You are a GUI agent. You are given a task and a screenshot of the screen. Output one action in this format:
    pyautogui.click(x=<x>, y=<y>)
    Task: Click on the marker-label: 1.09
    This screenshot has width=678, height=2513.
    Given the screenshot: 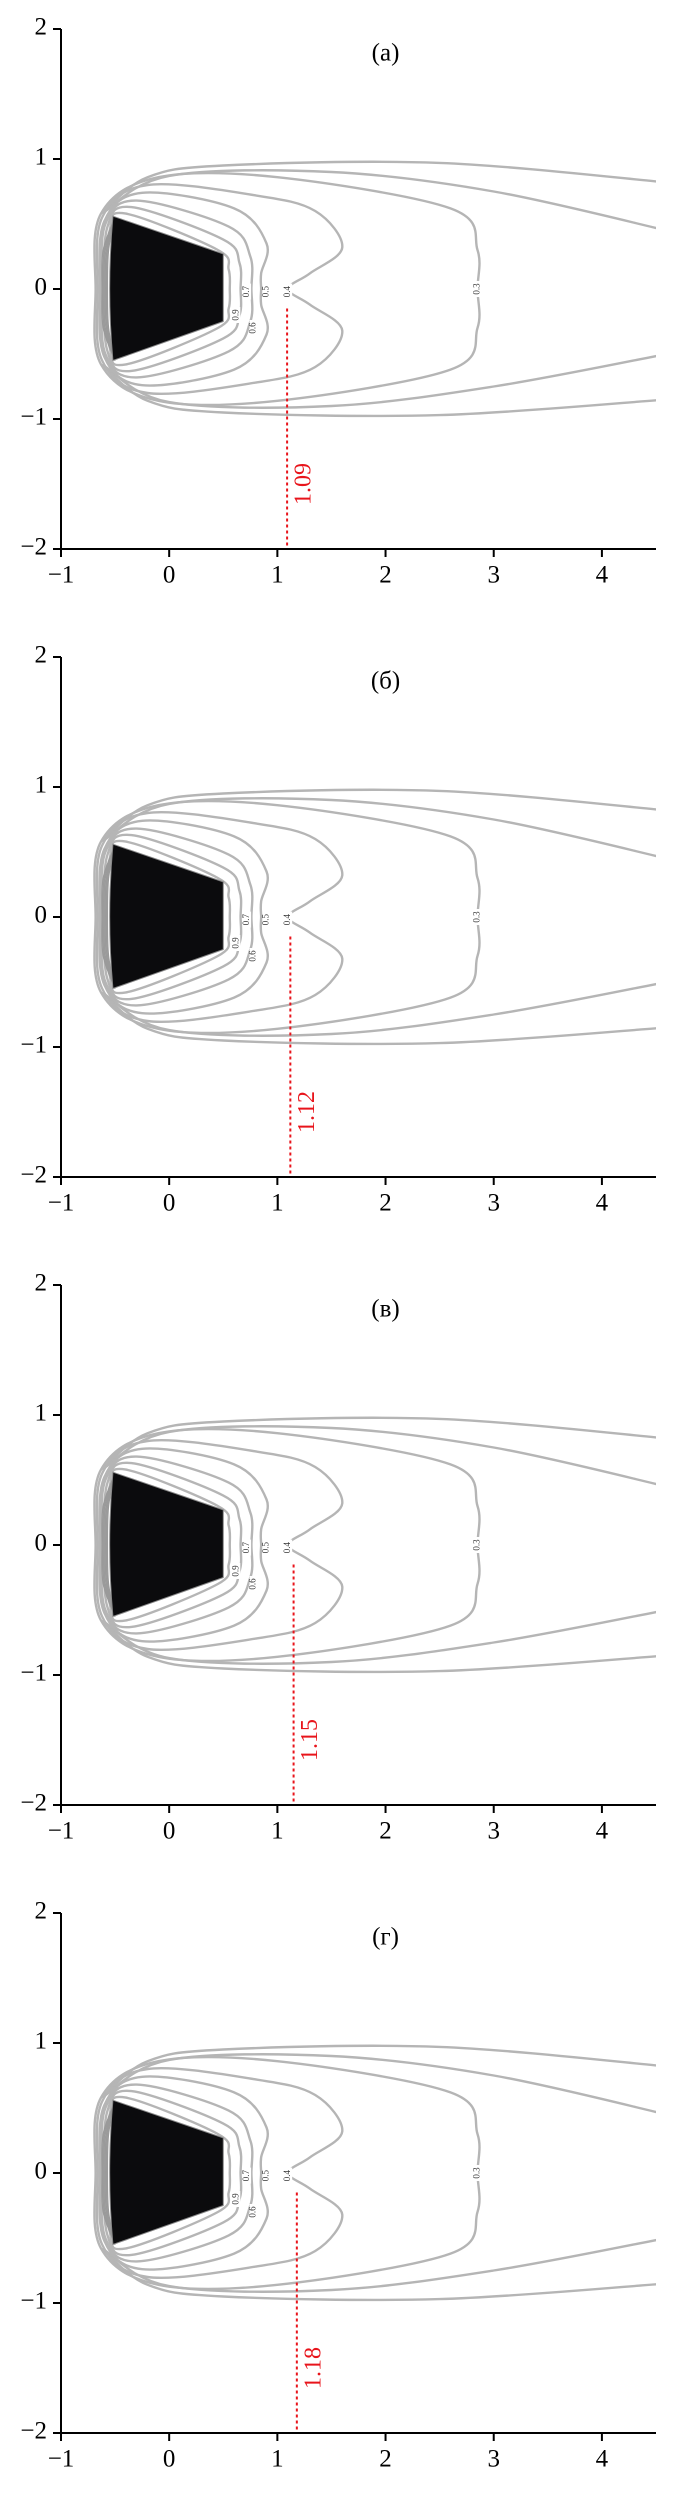 What is the action you would take?
    pyautogui.click(x=304, y=484)
    